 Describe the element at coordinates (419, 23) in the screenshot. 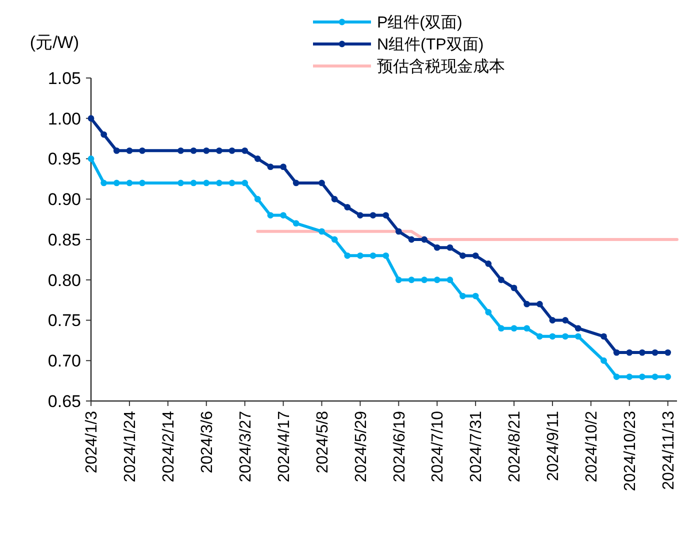

I see `legend-label: P组件(双面)` at that location.